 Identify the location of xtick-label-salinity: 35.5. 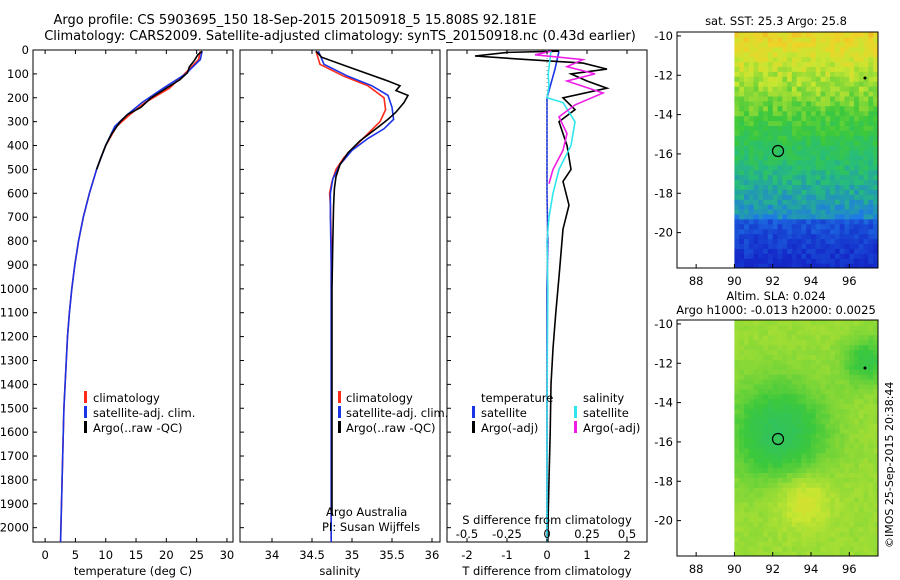
(392, 555).